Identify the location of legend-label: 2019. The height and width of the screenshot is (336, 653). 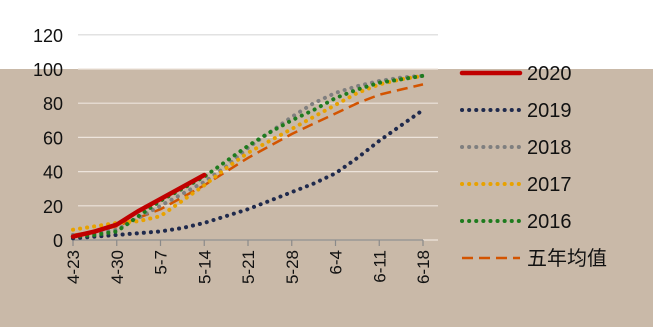
(549, 111).